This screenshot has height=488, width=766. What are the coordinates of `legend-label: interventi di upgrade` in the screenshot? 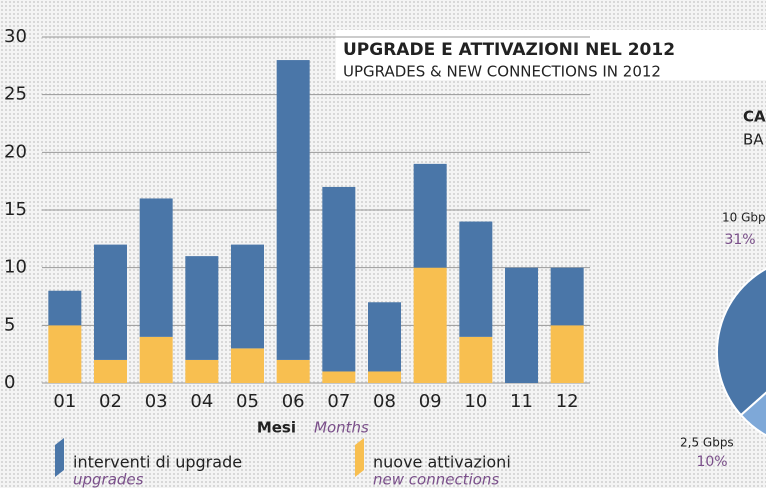 It's located at (157, 462).